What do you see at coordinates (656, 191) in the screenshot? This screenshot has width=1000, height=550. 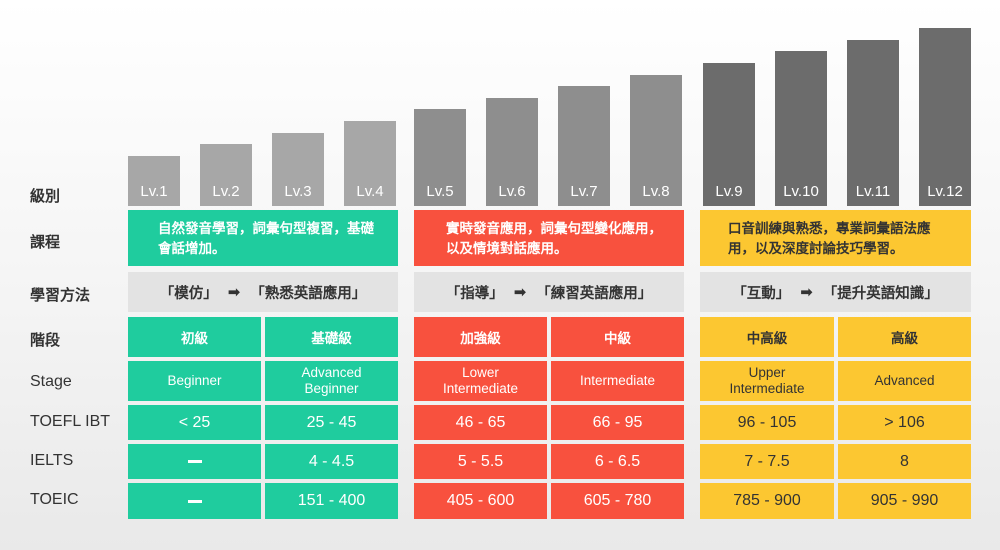 I see `level-bar-label: Lv.8` at bounding box center [656, 191].